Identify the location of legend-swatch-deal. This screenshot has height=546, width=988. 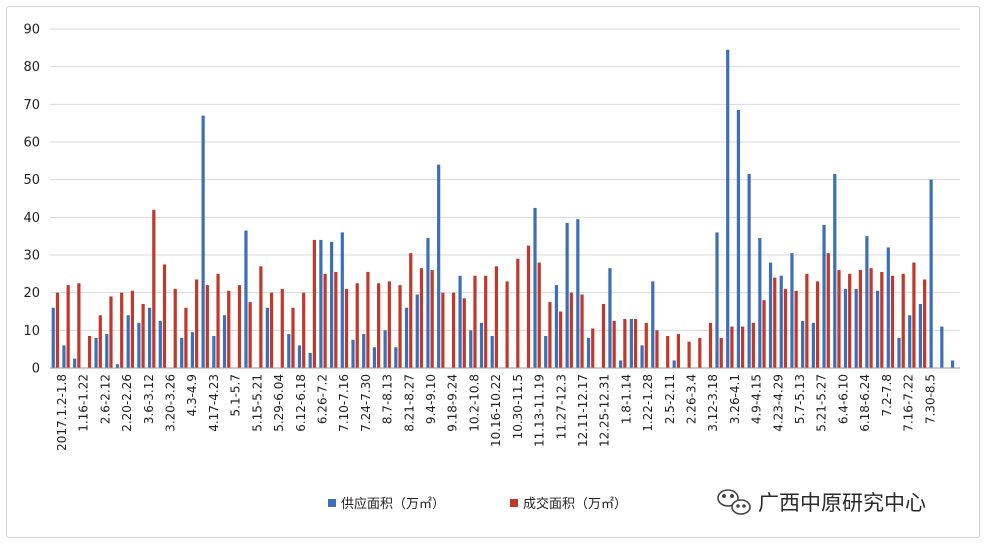
(514, 503).